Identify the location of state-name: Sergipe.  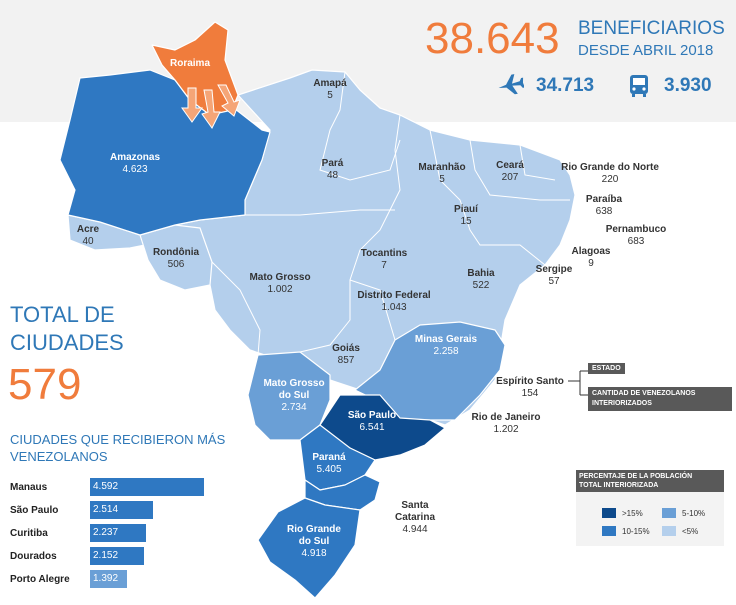
(554, 269).